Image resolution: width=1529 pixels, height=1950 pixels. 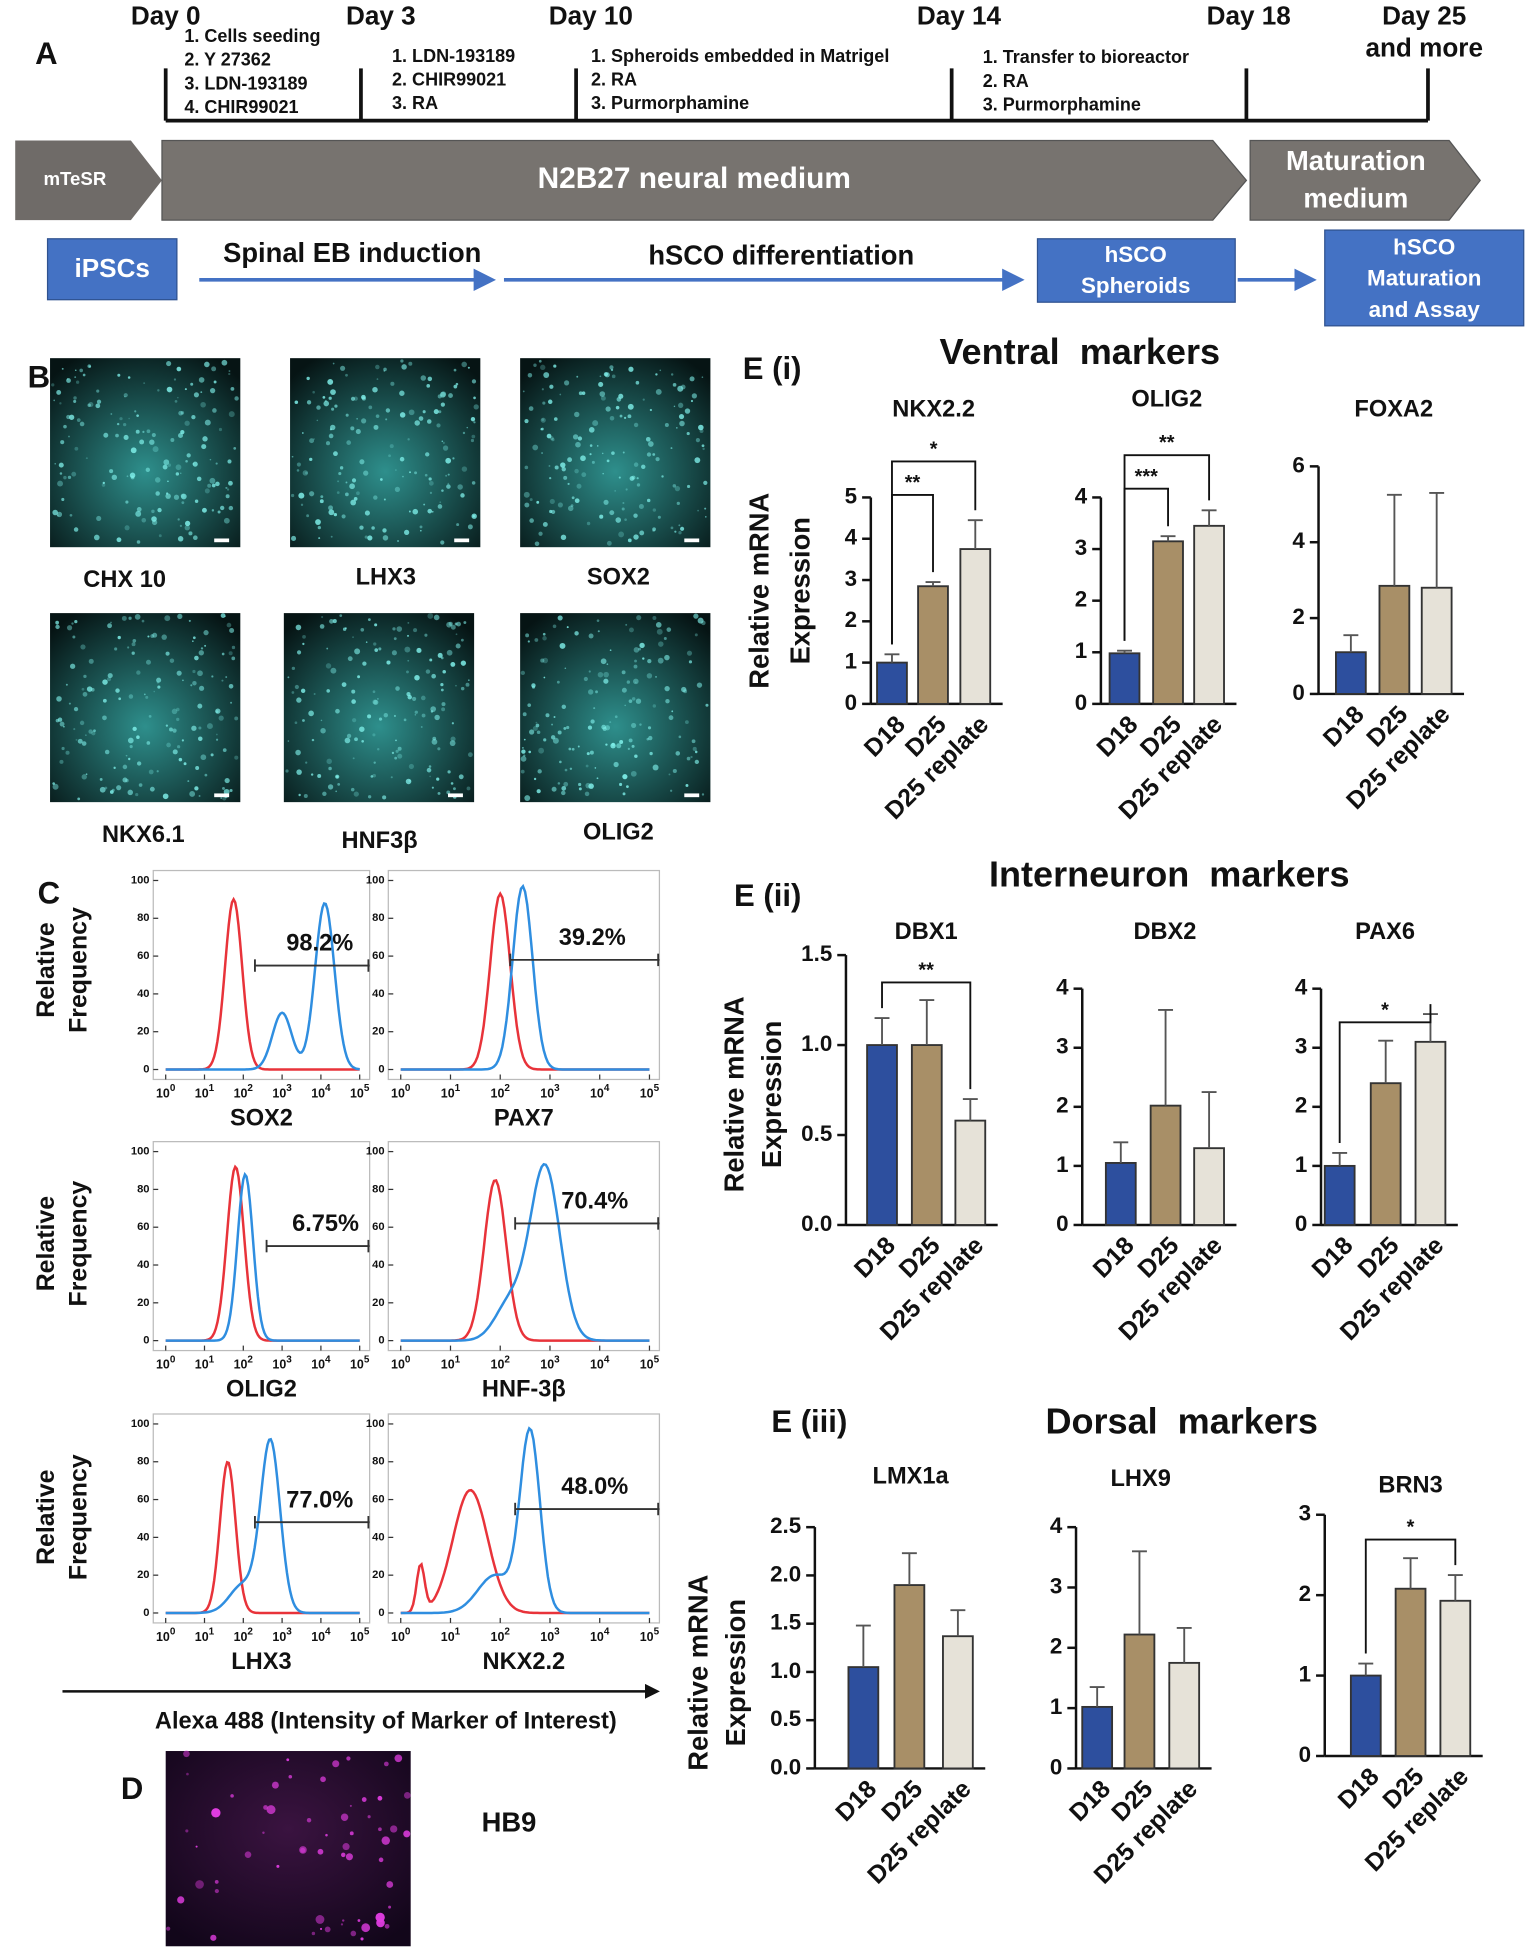 I want to click on bar, so click(x=1209, y=1186).